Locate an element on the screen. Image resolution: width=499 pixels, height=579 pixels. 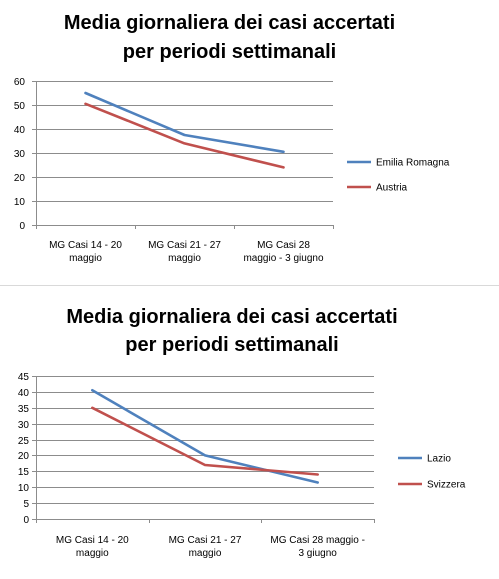
chart-1-y-tick-label: 0 is located at coordinates (22, 226).